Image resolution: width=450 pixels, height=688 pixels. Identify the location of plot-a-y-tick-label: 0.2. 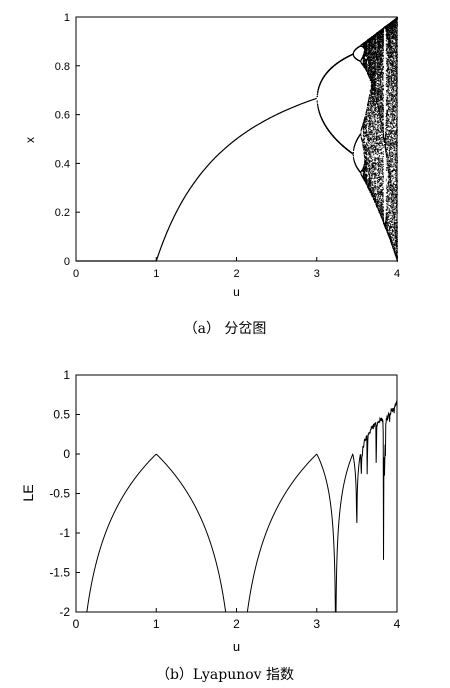
(62, 213).